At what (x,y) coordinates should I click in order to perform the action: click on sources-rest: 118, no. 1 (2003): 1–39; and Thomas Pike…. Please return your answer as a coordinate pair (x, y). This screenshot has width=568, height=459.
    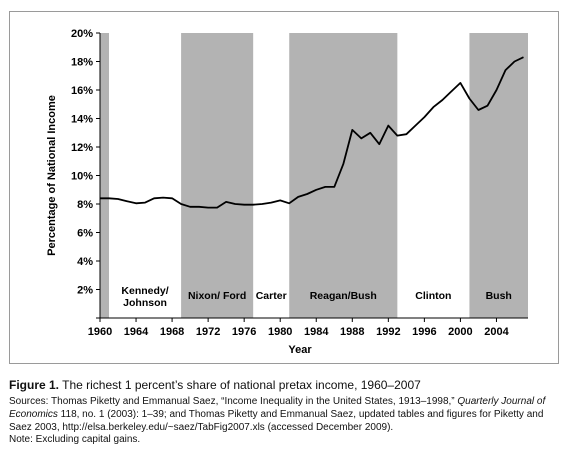
    Looking at the image, I should click on (276, 420).